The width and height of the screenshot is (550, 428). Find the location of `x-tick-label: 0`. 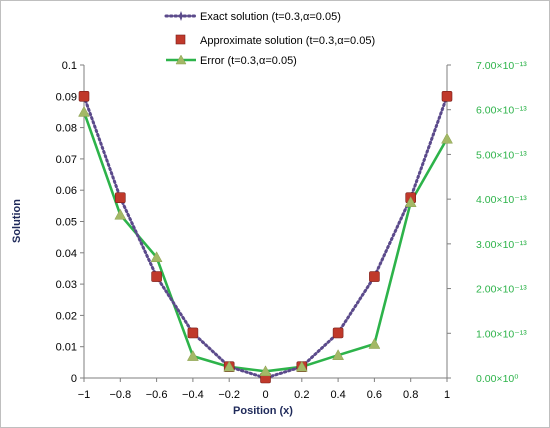

x-tick-label: 0 is located at coordinates (265, 395).